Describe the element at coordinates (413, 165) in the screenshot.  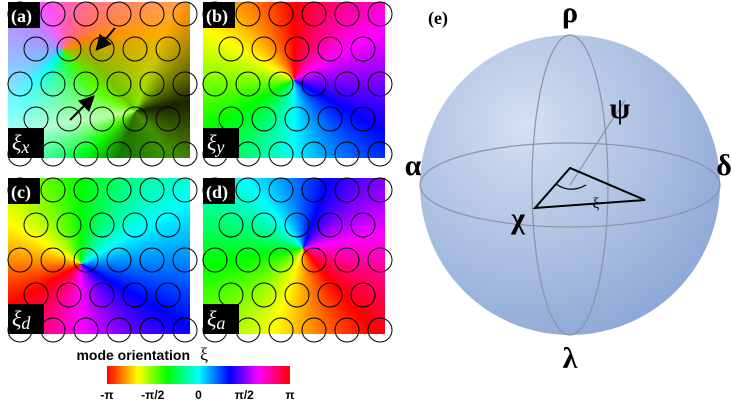
I see `pole-label: α` at that location.